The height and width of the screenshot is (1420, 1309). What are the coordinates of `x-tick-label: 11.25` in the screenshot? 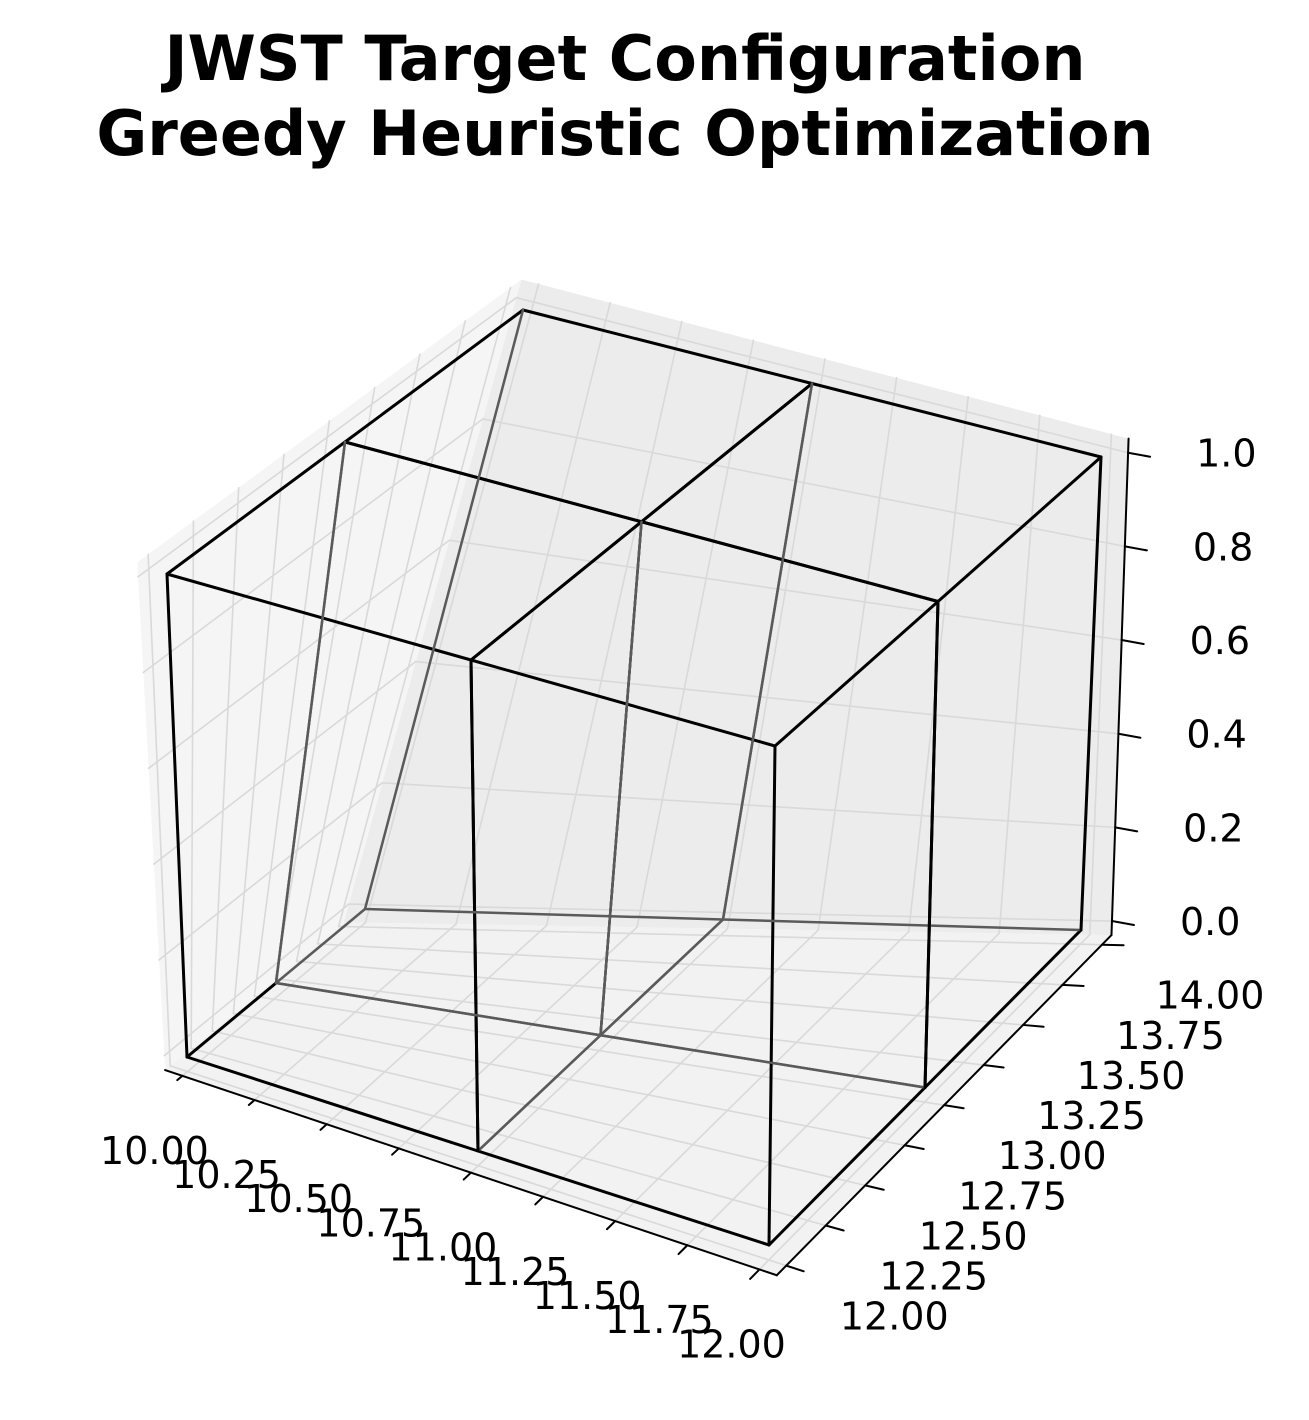 It's located at (515, 1272).